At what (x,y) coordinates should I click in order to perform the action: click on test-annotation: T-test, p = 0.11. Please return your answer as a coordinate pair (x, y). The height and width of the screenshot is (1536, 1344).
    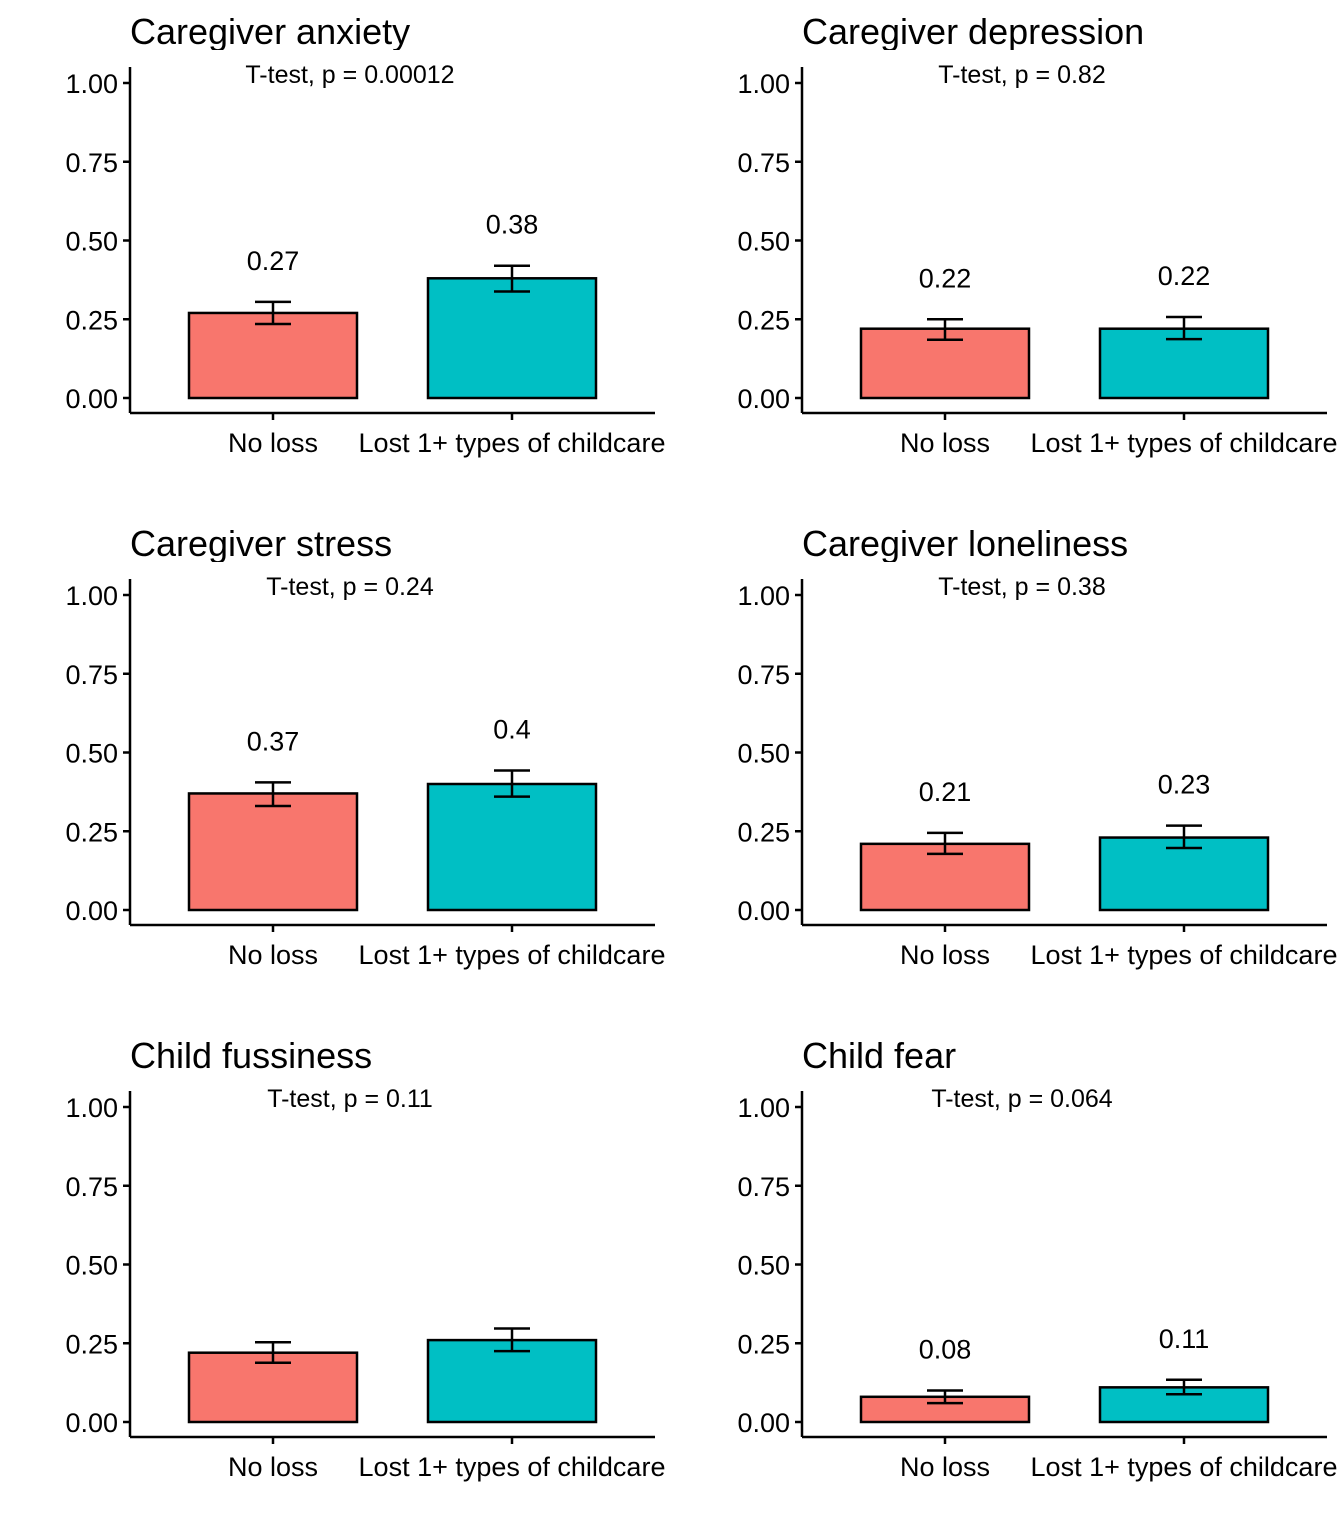
    Looking at the image, I should click on (350, 1099).